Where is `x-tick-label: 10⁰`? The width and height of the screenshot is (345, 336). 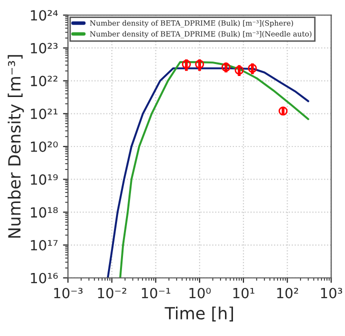 x-tick-label: 10⁰ is located at coordinates (200, 293).